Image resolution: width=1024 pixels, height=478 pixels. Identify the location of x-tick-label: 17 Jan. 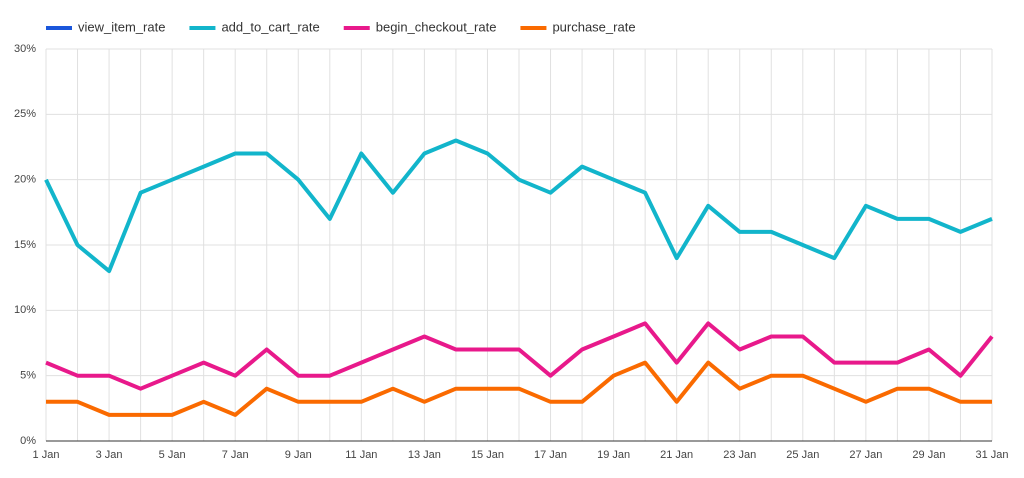
(550, 455).